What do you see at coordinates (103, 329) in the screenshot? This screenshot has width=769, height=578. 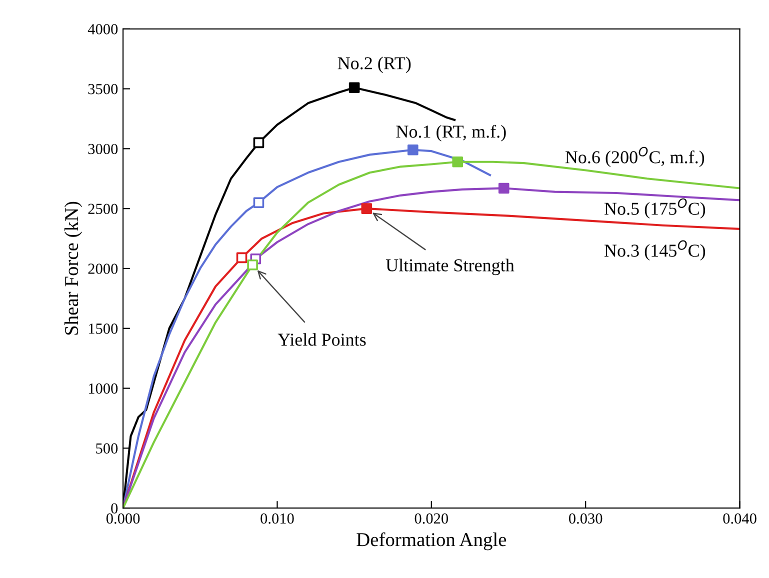 I see `y-tick-label: 1500` at bounding box center [103, 329].